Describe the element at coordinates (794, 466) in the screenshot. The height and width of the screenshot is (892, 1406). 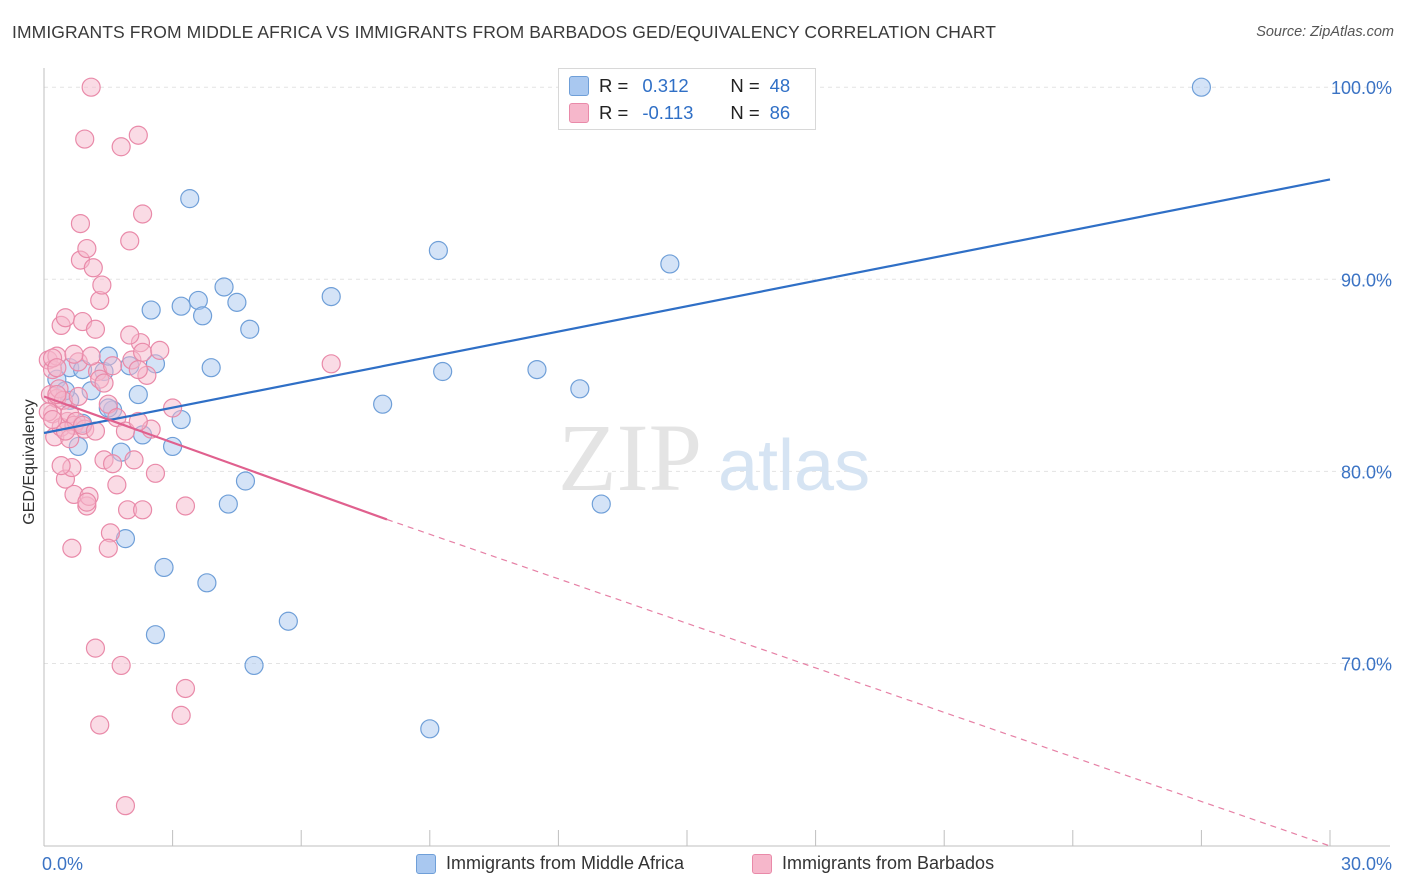
I see `watermark-atlas: atlas` at that location.